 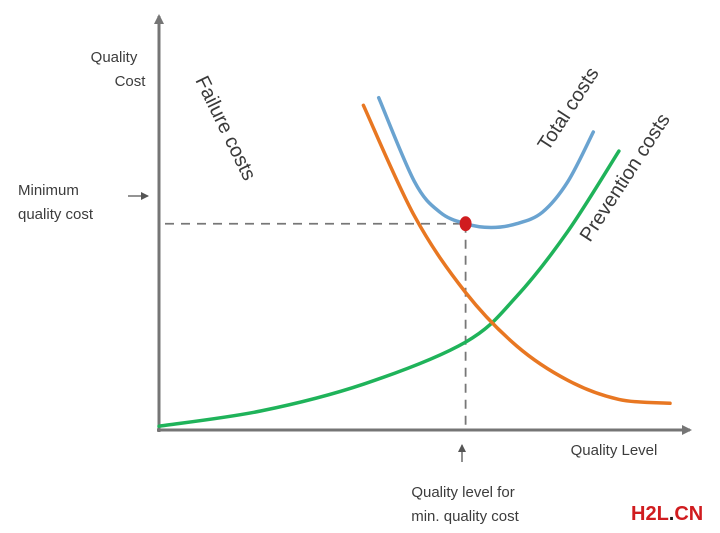 What do you see at coordinates (48, 190) in the screenshot?
I see `min-cost-label-line1: Minimum` at bounding box center [48, 190].